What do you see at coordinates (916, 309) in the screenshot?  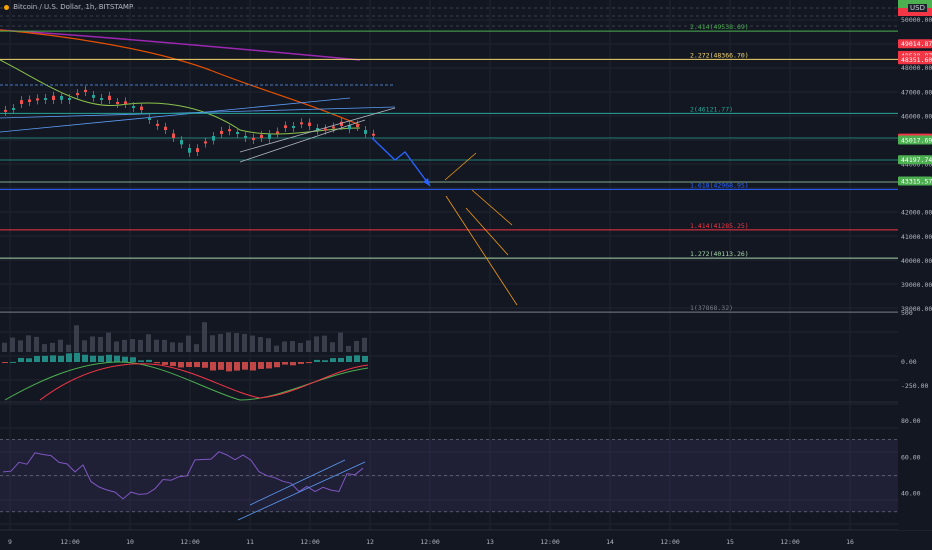 I see `price-tick-label: 38000.00` at bounding box center [916, 309].